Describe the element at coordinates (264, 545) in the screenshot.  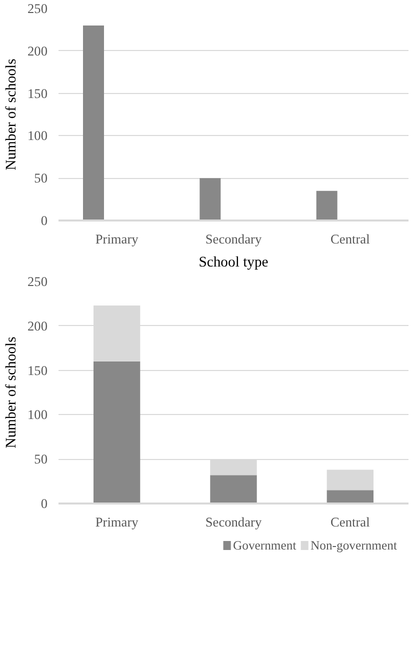
I see `legend-label: Government` at that location.